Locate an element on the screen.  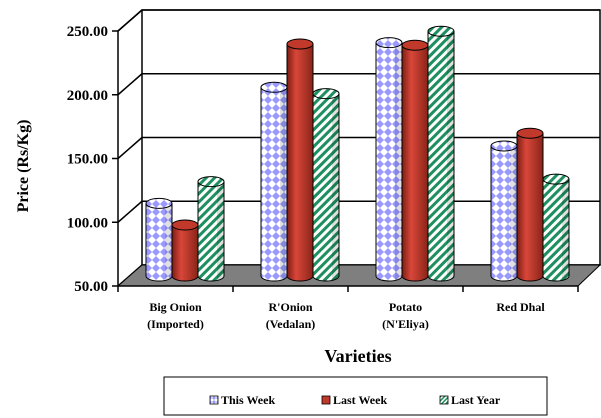
x-tick-label: Big Onion is located at coordinates (175, 307).